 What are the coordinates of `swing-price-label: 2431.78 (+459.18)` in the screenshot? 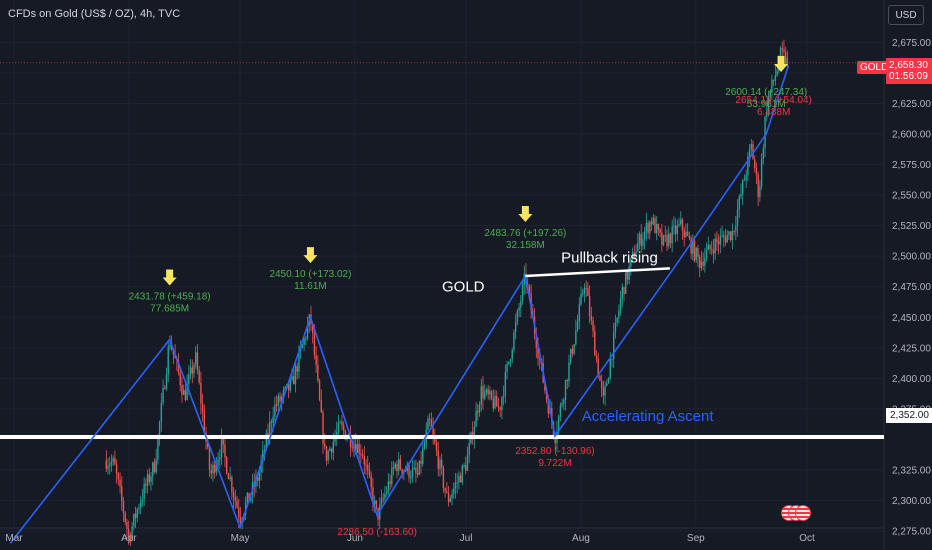 It's located at (170, 297).